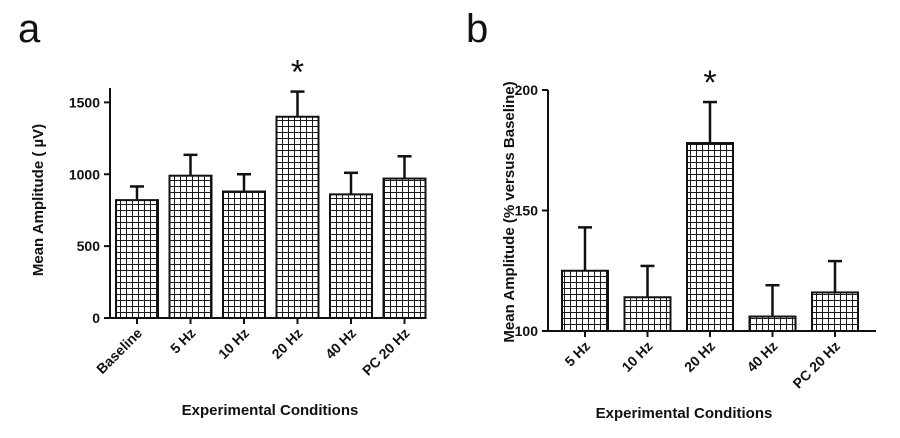 Image resolution: width=900 pixels, height=438 pixels. I want to click on panel-a-x-tick-label-3: 20 Hz, so click(286, 343).